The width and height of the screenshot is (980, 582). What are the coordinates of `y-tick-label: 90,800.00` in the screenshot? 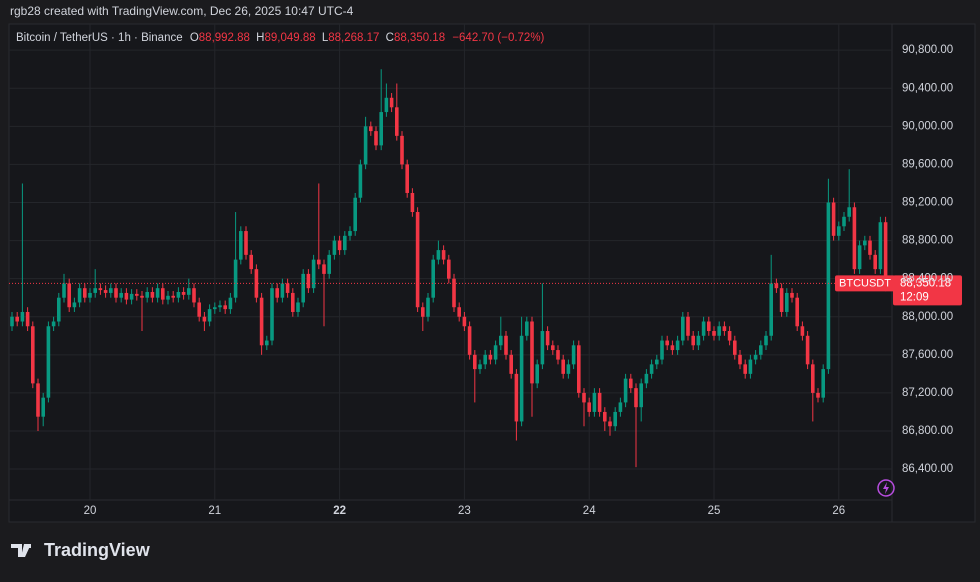 It's located at (927, 50).